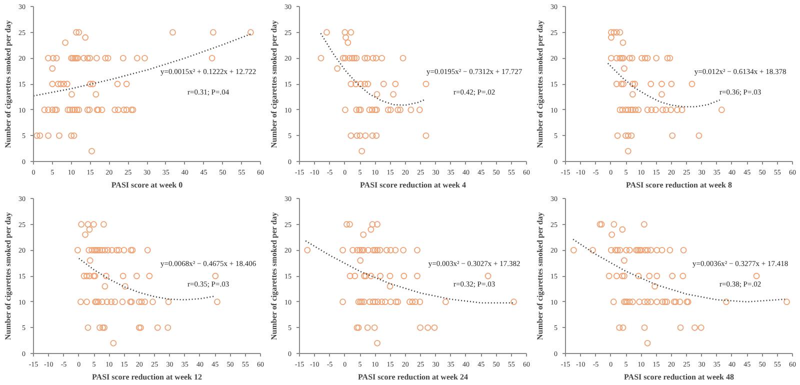 The image size is (800, 385). What do you see at coordinates (679, 377) in the screenshot?
I see `x-axis-title: PASI score reduction at week 48` at bounding box center [679, 377].